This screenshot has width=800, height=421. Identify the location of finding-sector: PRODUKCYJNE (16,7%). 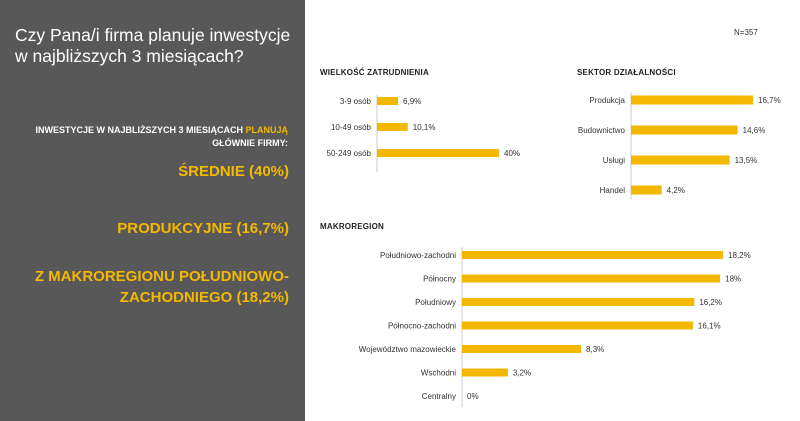
(203, 228).